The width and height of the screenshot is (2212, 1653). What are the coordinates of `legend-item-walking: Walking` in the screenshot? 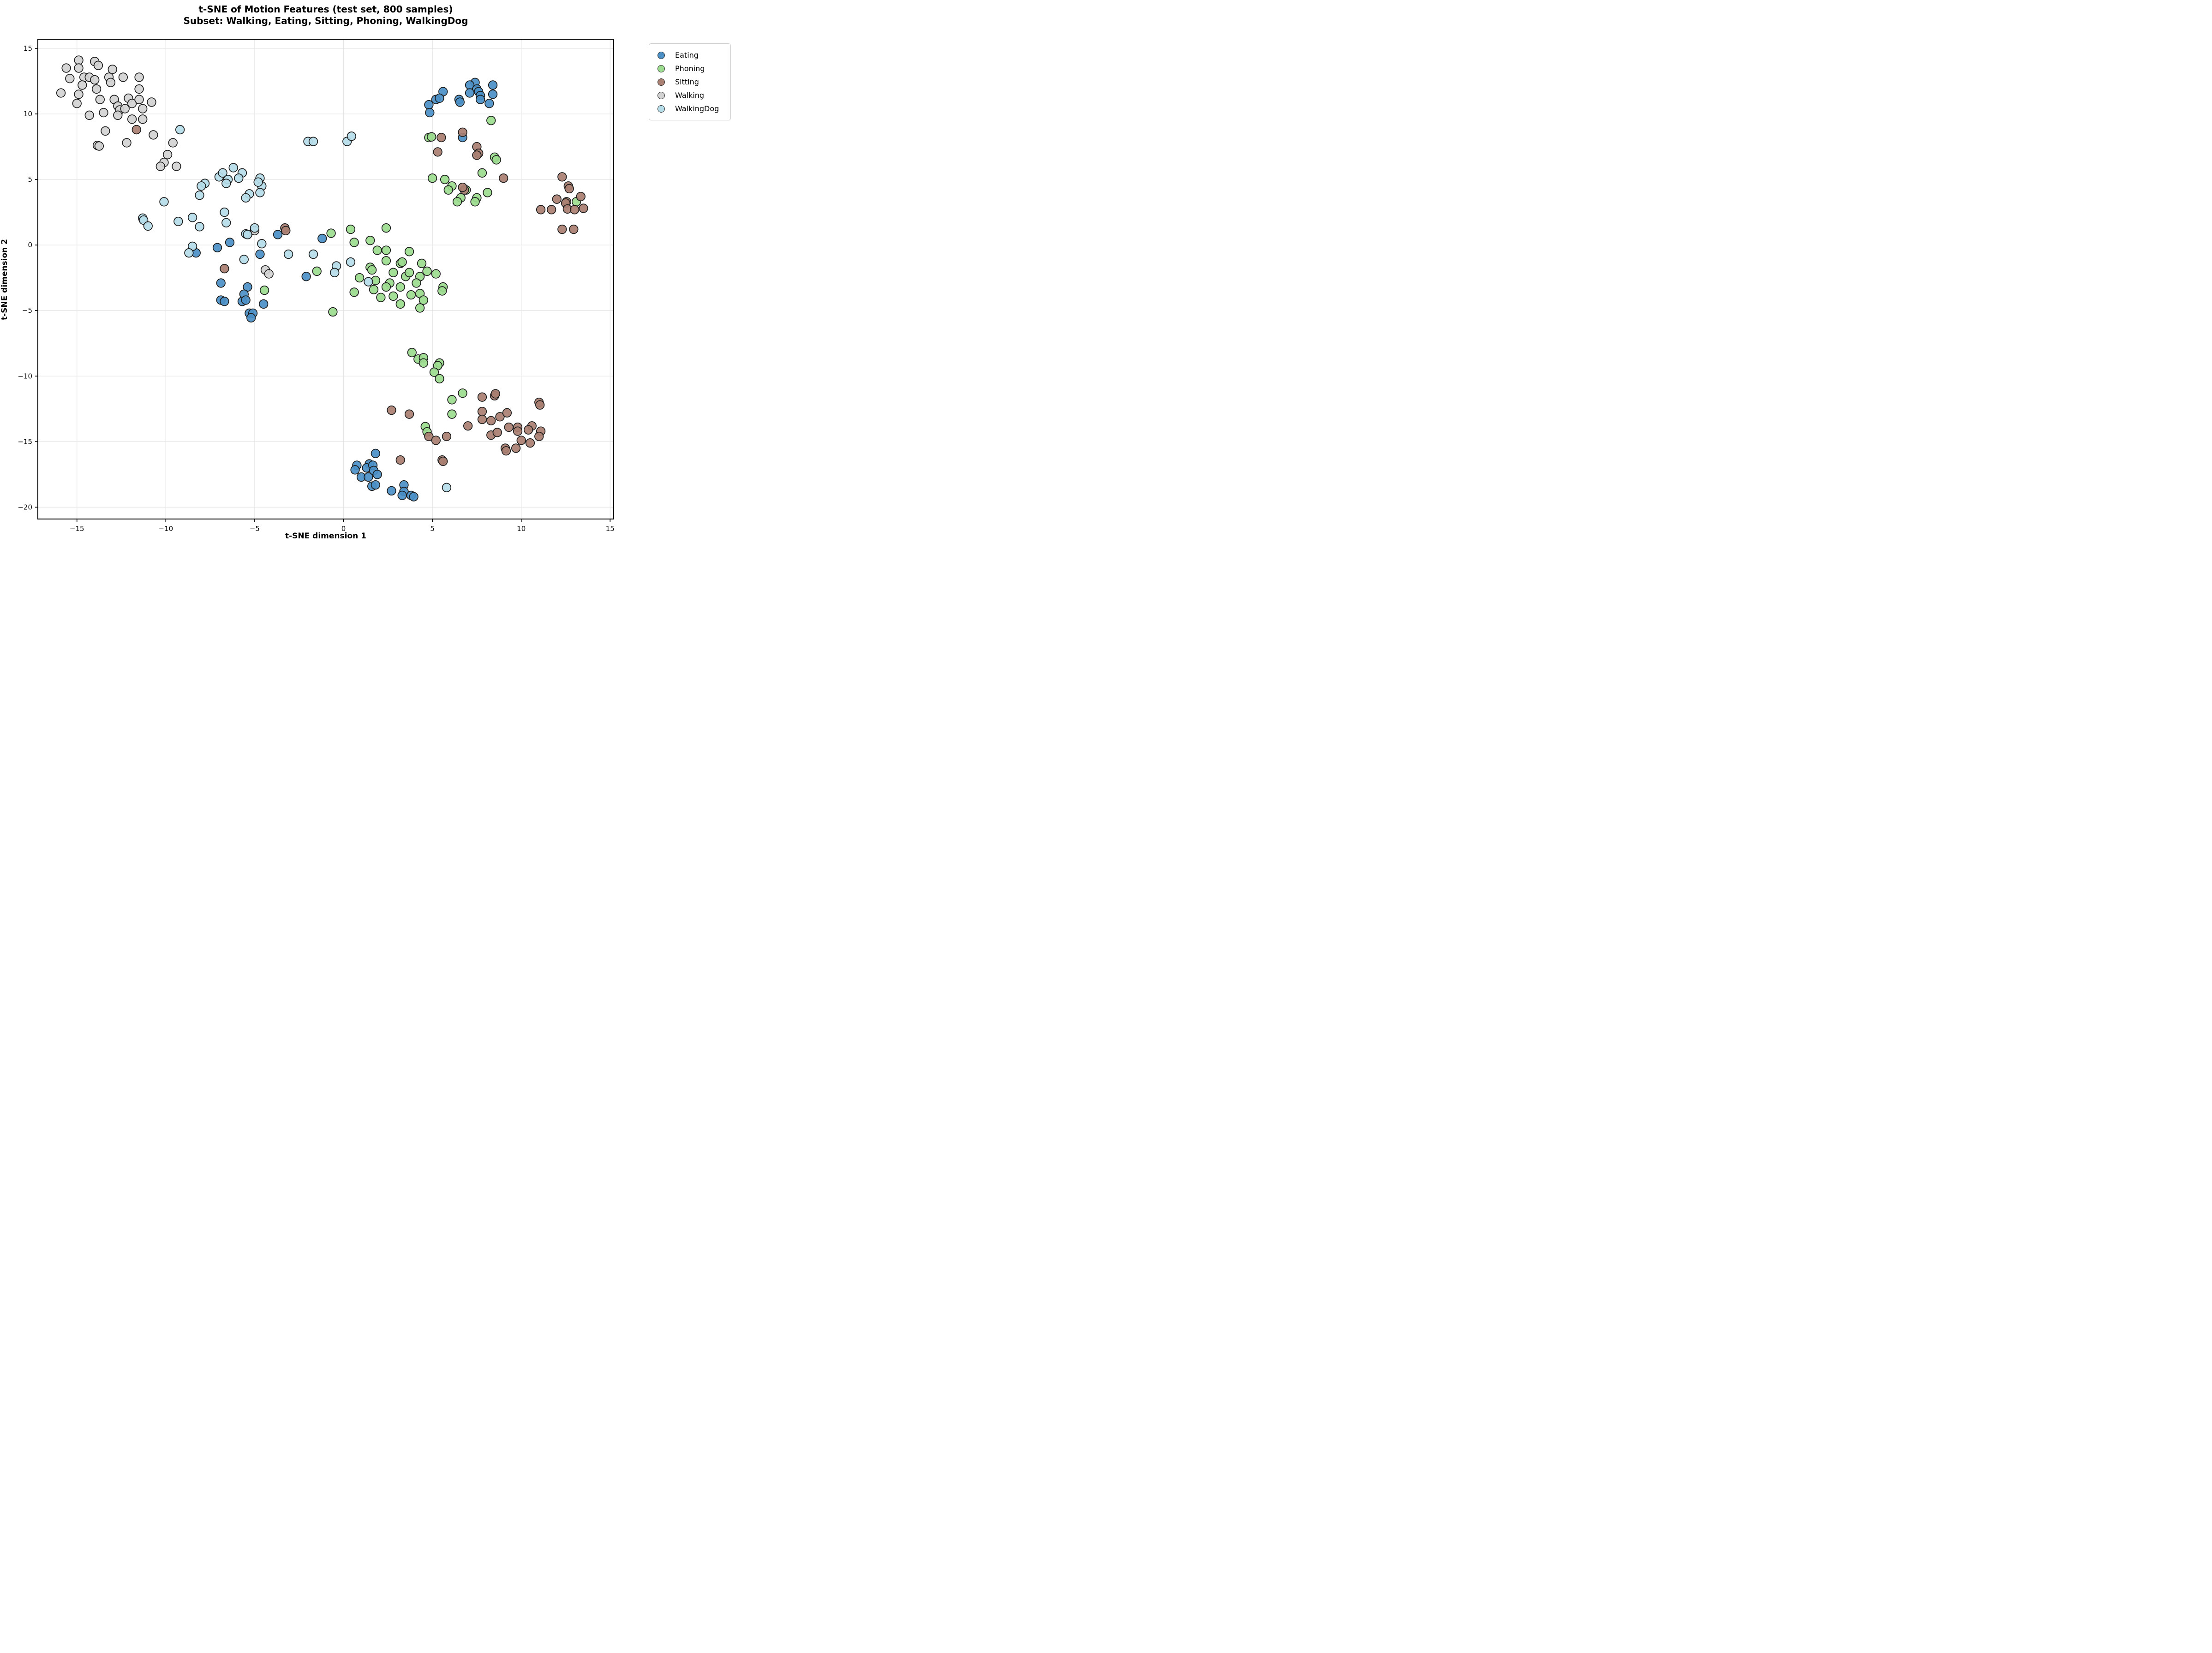 It's located at (690, 95).